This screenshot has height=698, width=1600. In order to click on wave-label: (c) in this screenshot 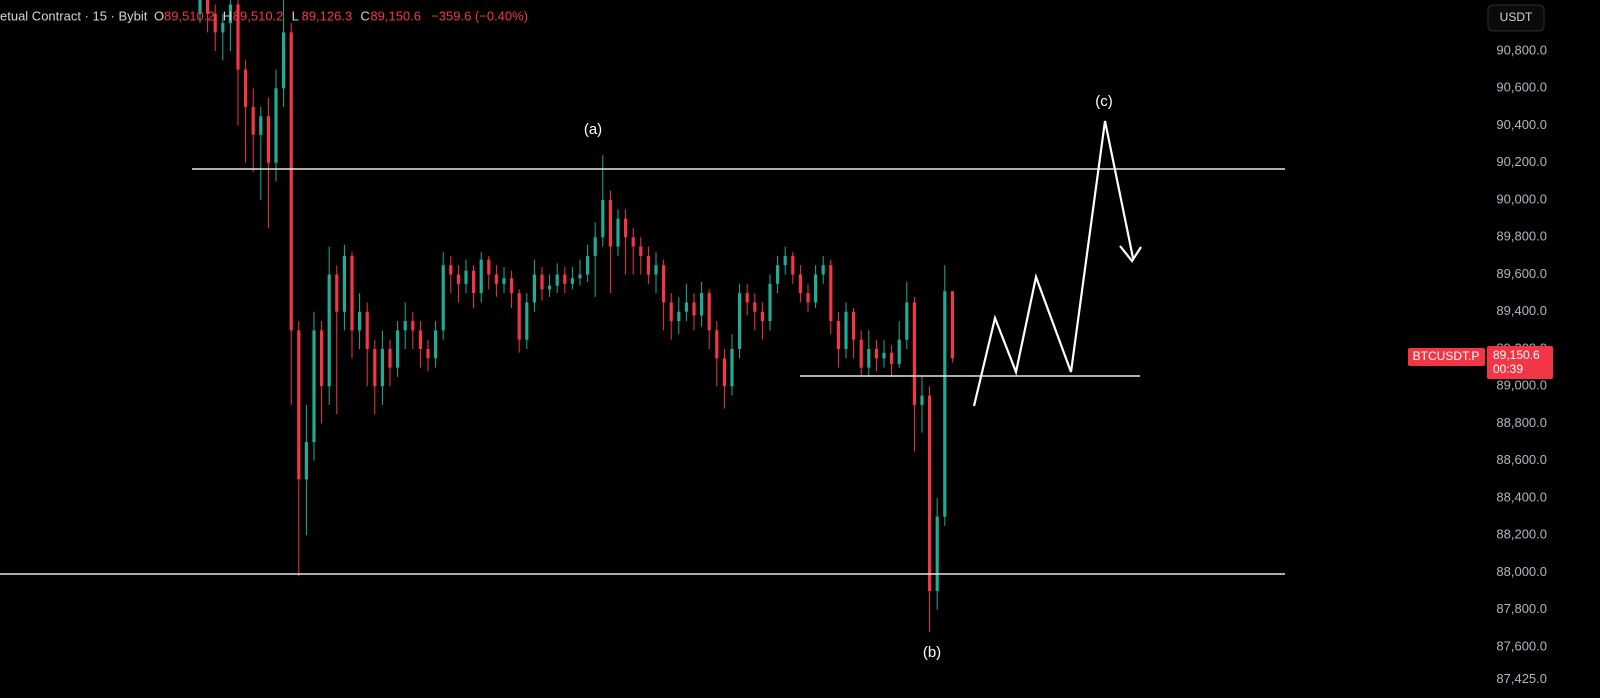, I will do `click(1104, 101)`.